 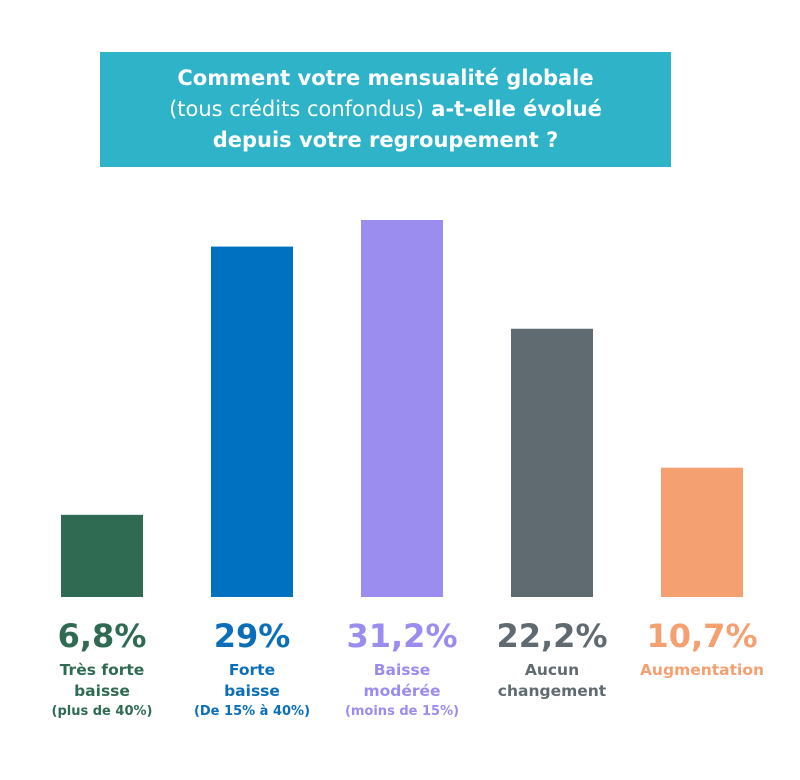 I want to click on category-5: 10,7% Augmentation, so click(x=702, y=646).